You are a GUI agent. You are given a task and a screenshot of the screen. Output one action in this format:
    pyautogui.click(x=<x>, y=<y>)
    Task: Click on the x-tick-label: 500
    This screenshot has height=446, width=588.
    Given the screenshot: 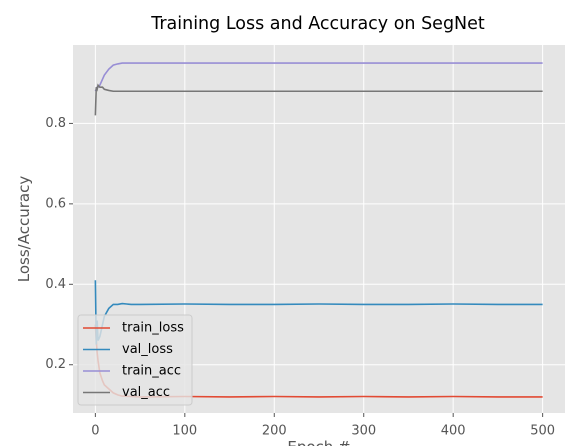 What is the action you would take?
    pyautogui.click(x=542, y=431)
    